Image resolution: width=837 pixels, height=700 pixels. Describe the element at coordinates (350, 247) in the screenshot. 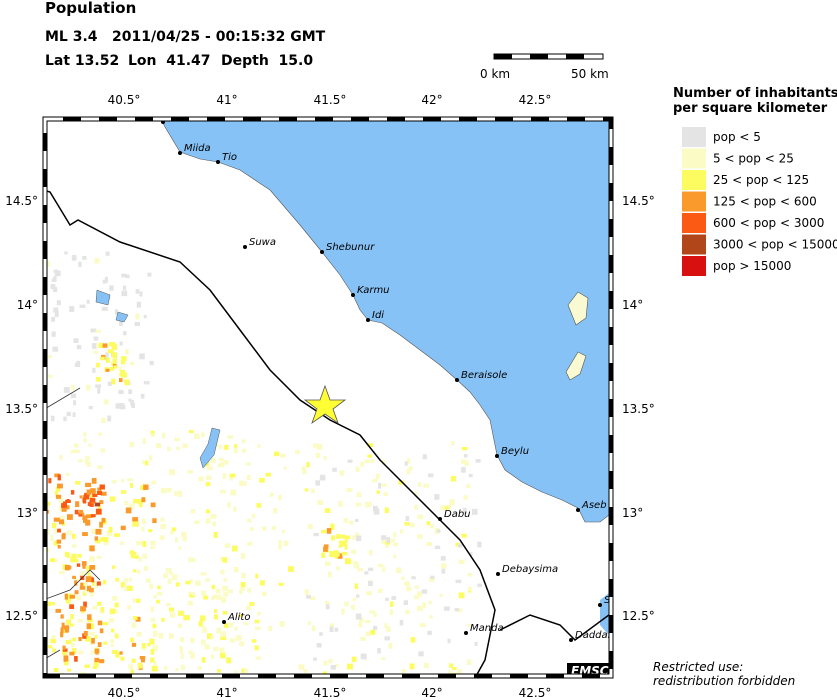

I see `city-label: Shebunur` at that location.